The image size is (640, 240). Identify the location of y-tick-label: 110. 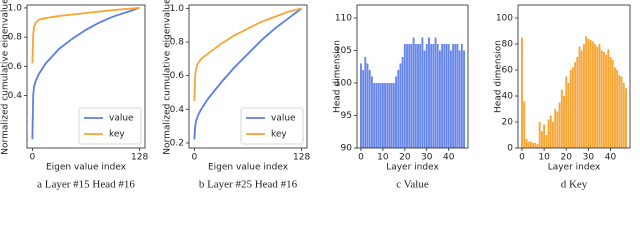
(343, 19).